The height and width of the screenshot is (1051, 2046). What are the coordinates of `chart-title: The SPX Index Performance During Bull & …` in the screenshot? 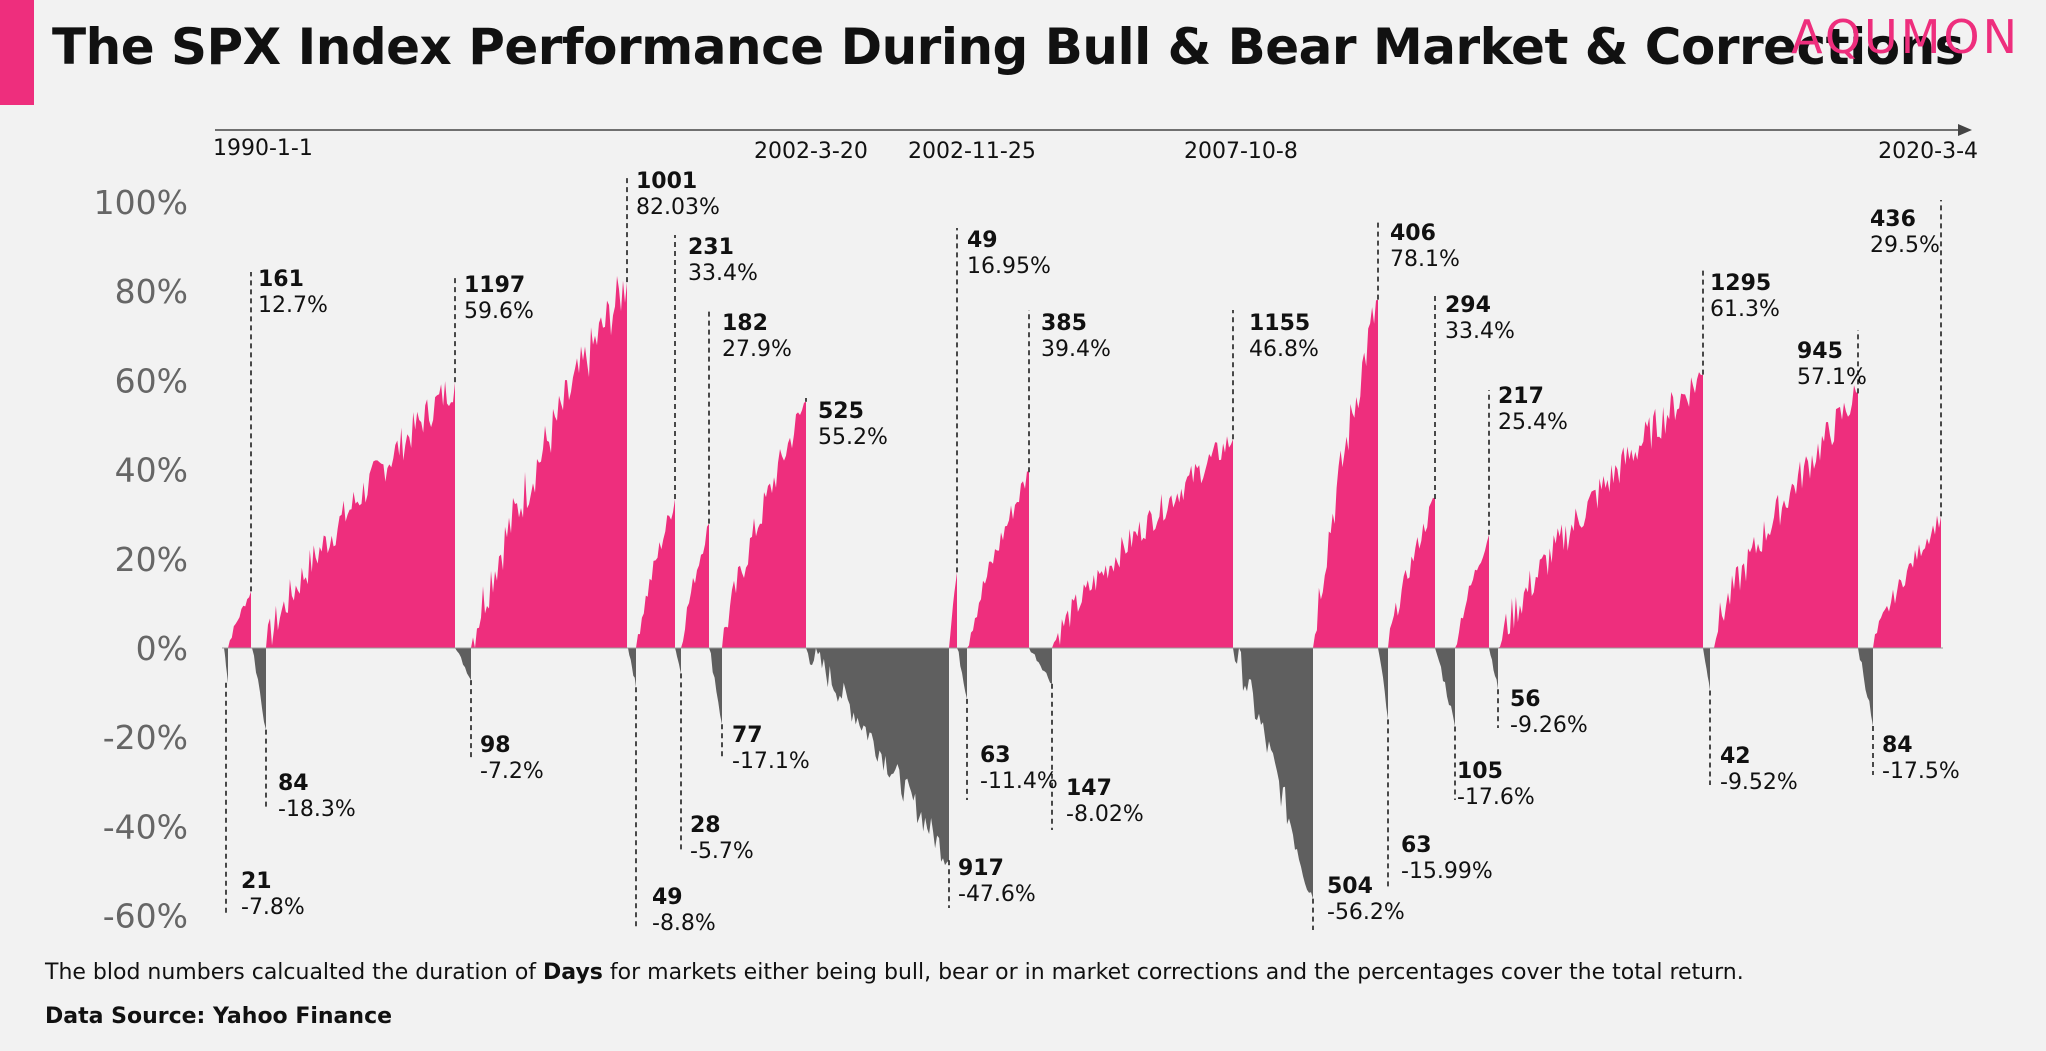 It's located at (1008, 47).